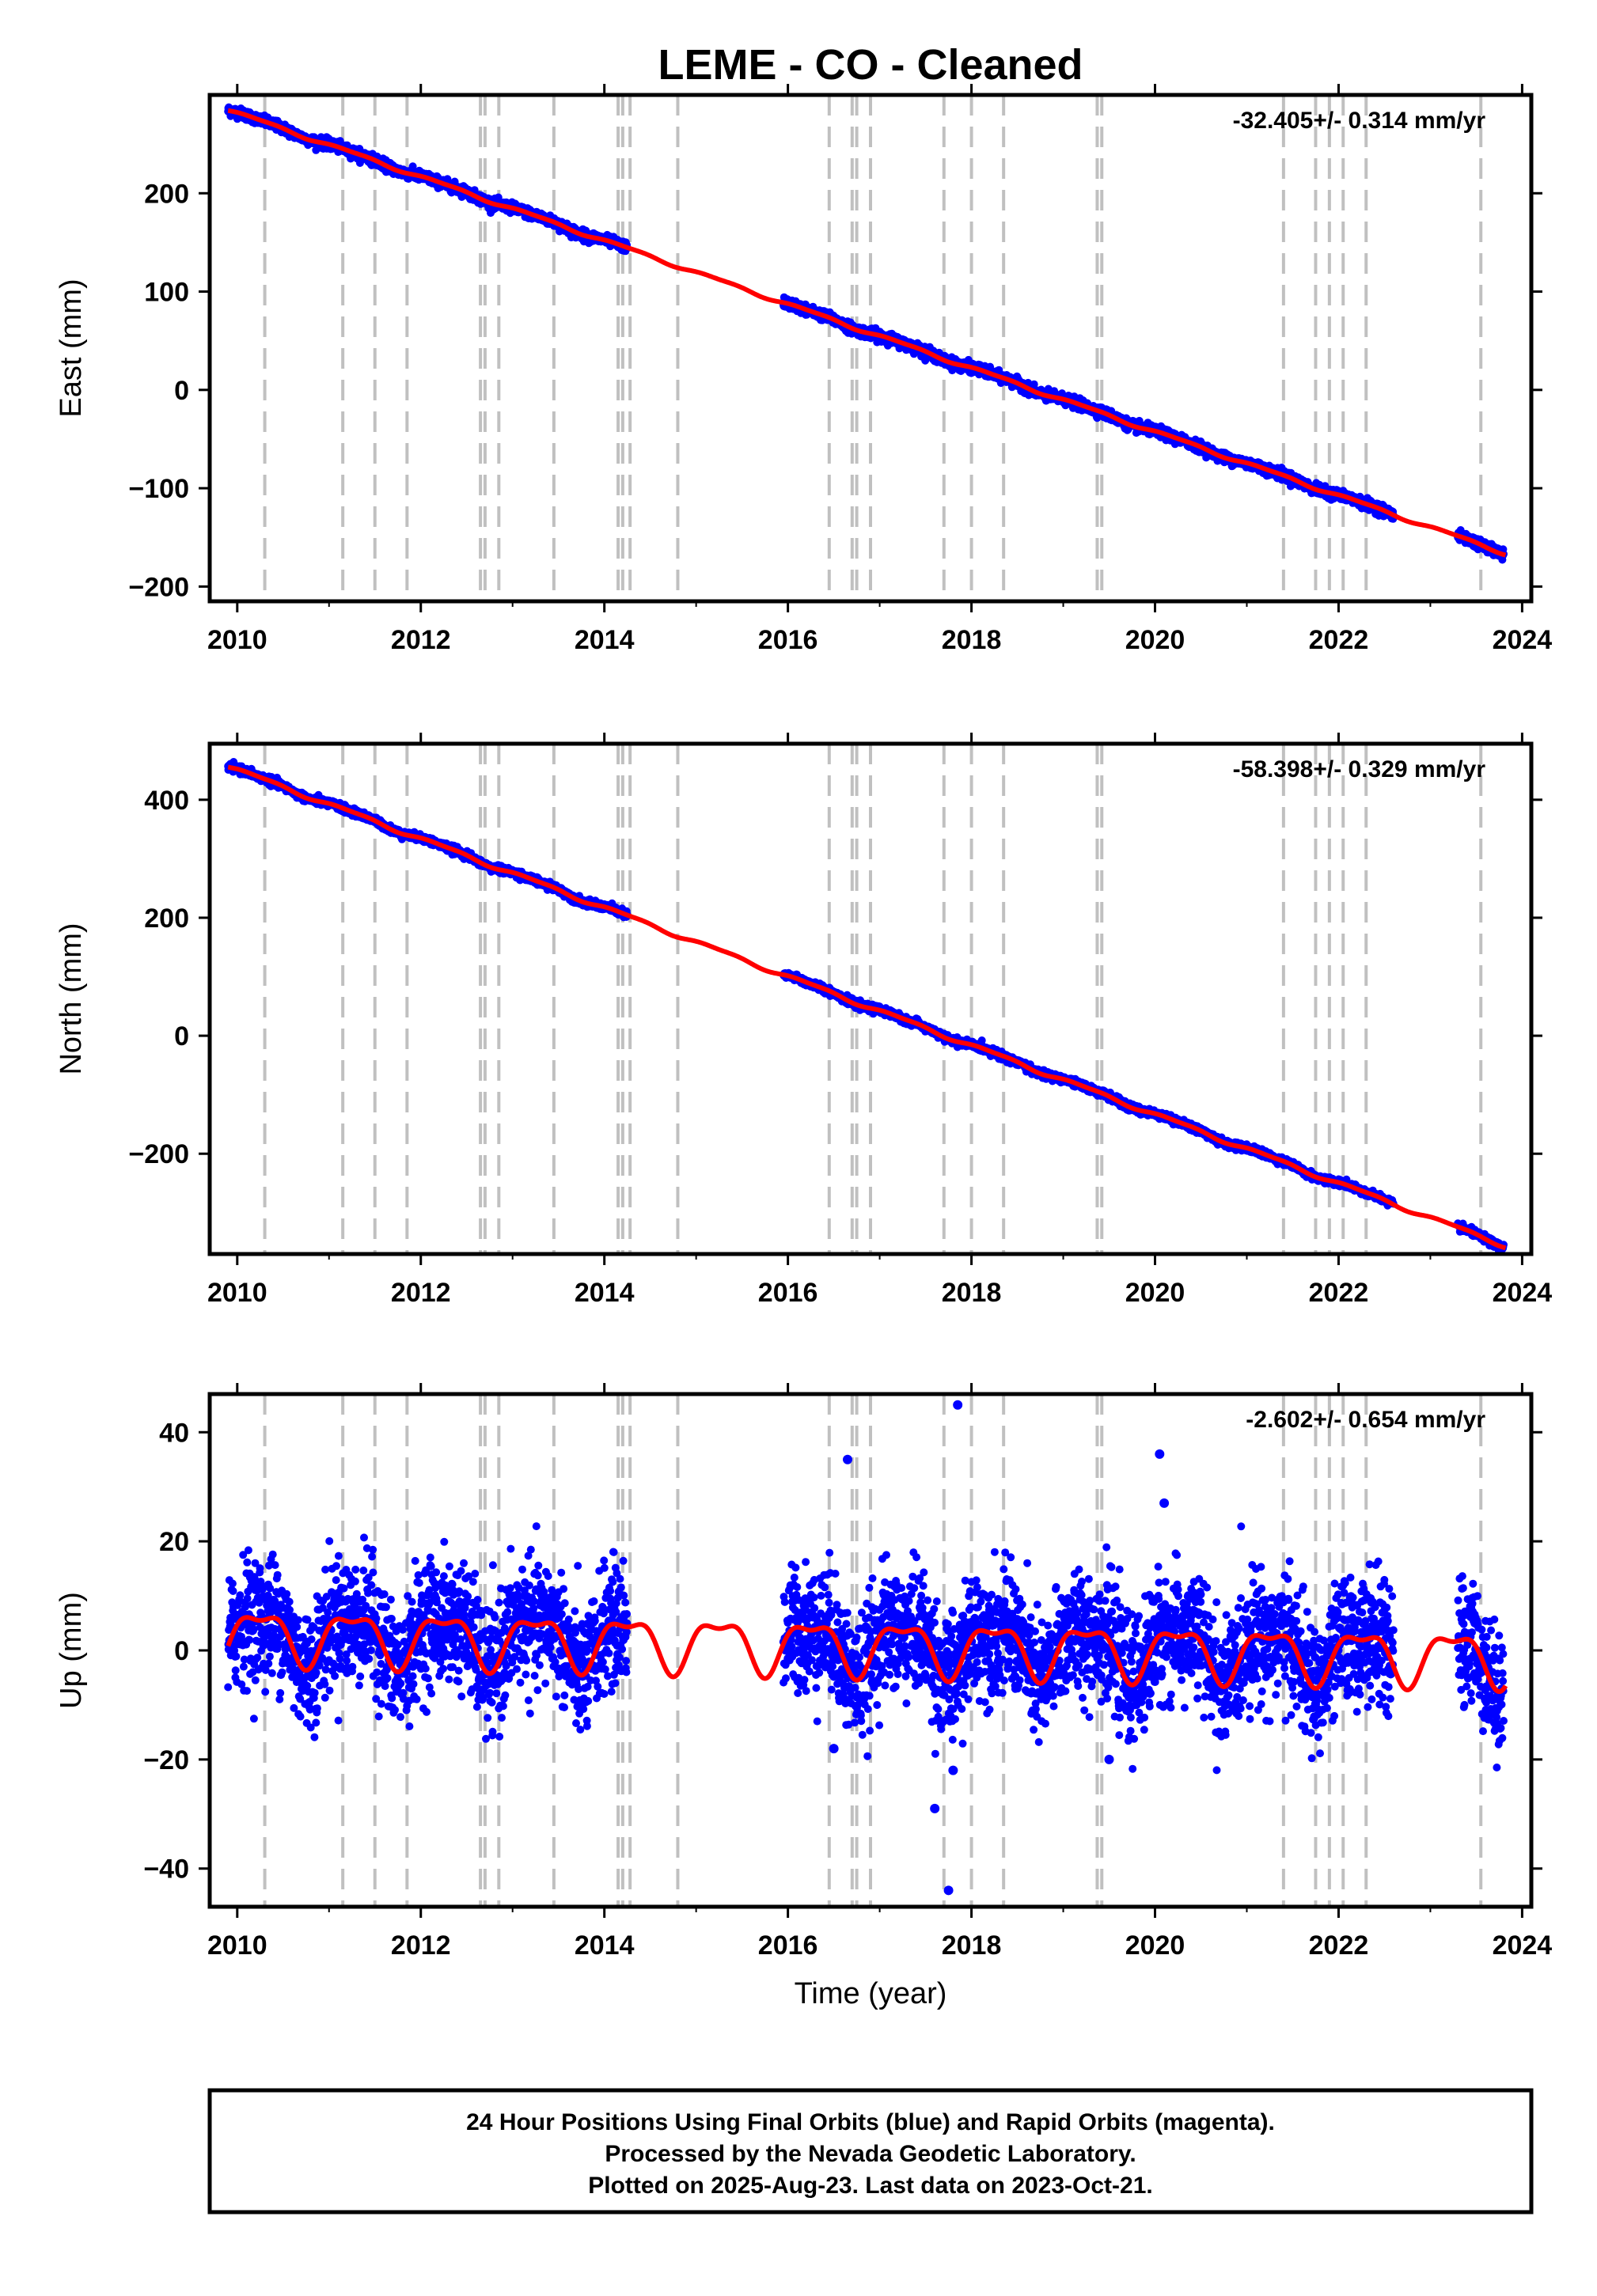 The height and width of the screenshot is (2296, 1597). I want to click on figure-title: LEME - CO - Cleaned, so click(870, 65).